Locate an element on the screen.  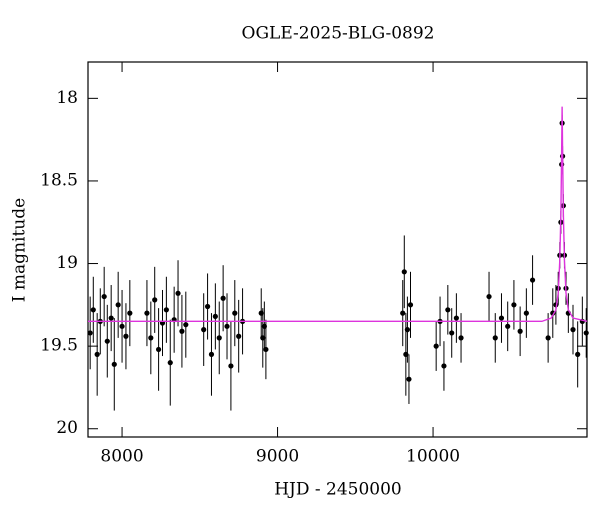
y-tick-label: 19.5 is located at coordinates (59, 346).